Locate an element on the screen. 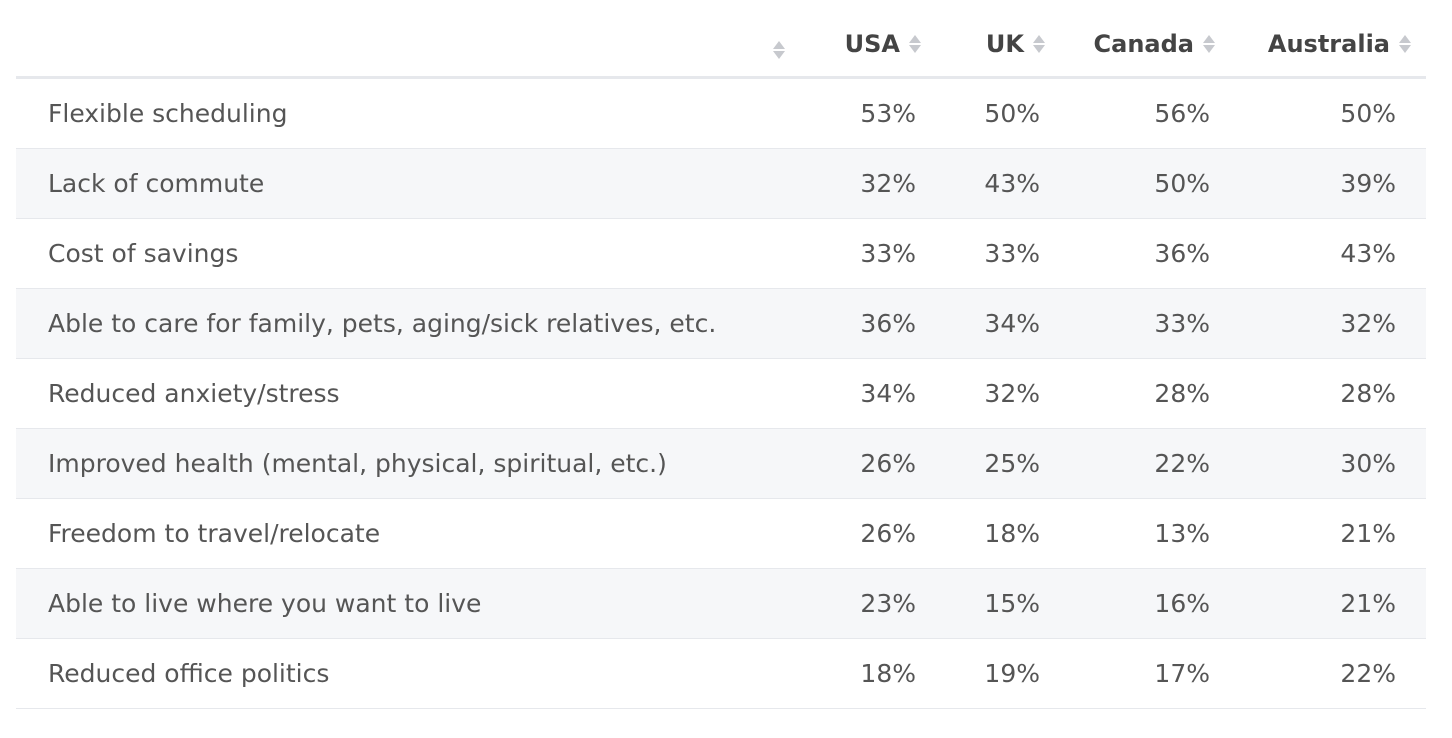  column-header-canada-text: Canada is located at coordinates (1143, 44).